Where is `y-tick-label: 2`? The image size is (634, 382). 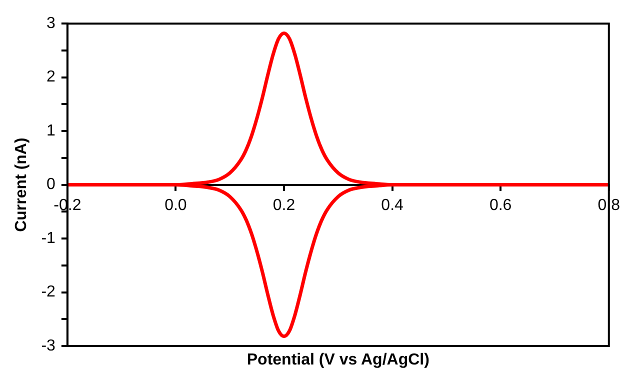
y-tick-label: 2 is located at coordinates (51, 77).